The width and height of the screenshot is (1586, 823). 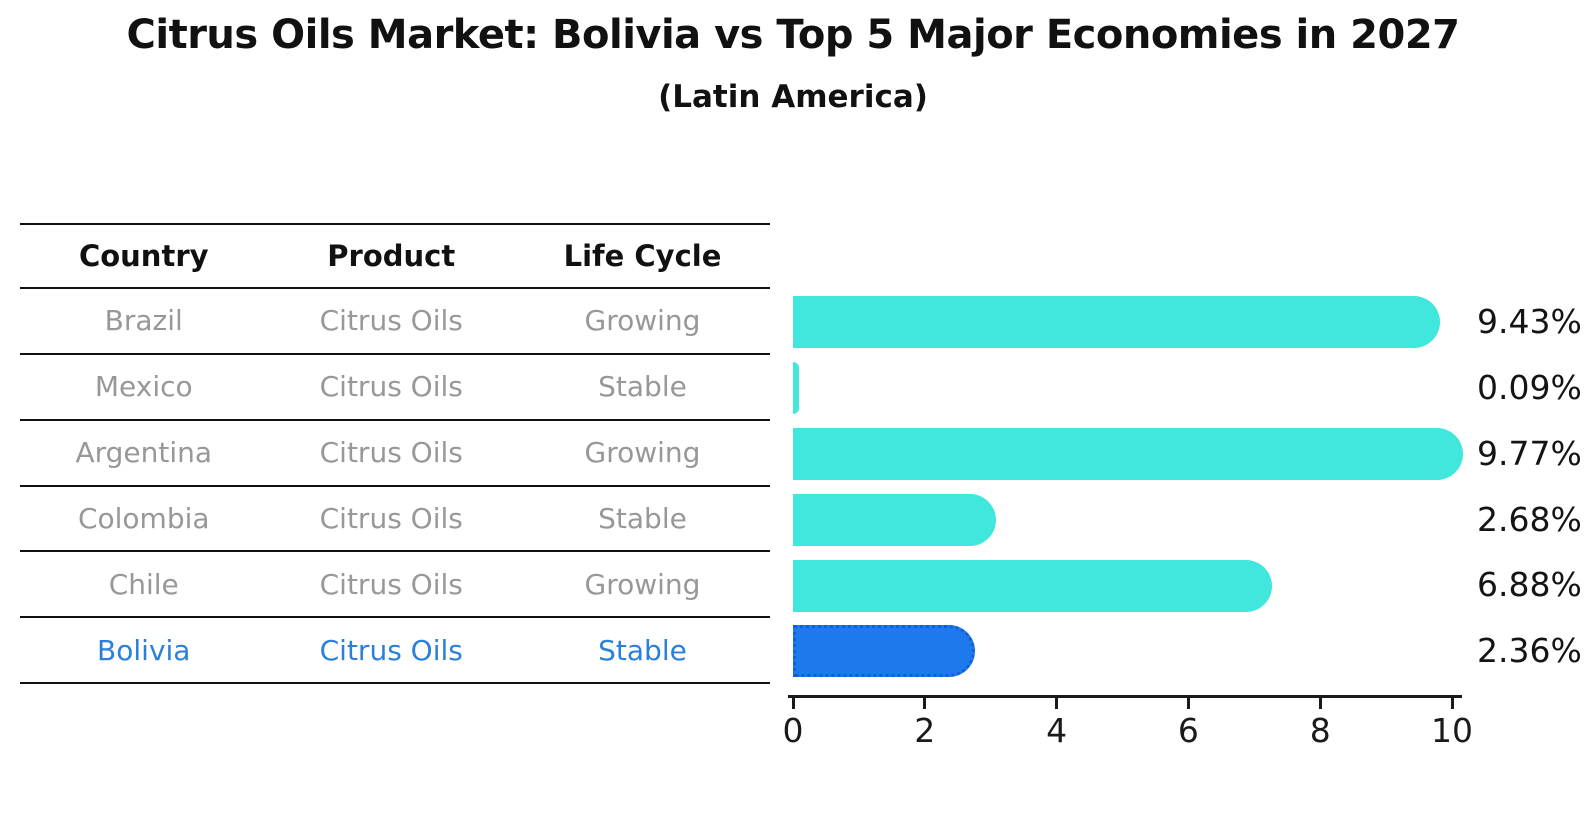 I want to click on table-row: Mexico Citrus Oils Stable, so click(x=395, y=388).